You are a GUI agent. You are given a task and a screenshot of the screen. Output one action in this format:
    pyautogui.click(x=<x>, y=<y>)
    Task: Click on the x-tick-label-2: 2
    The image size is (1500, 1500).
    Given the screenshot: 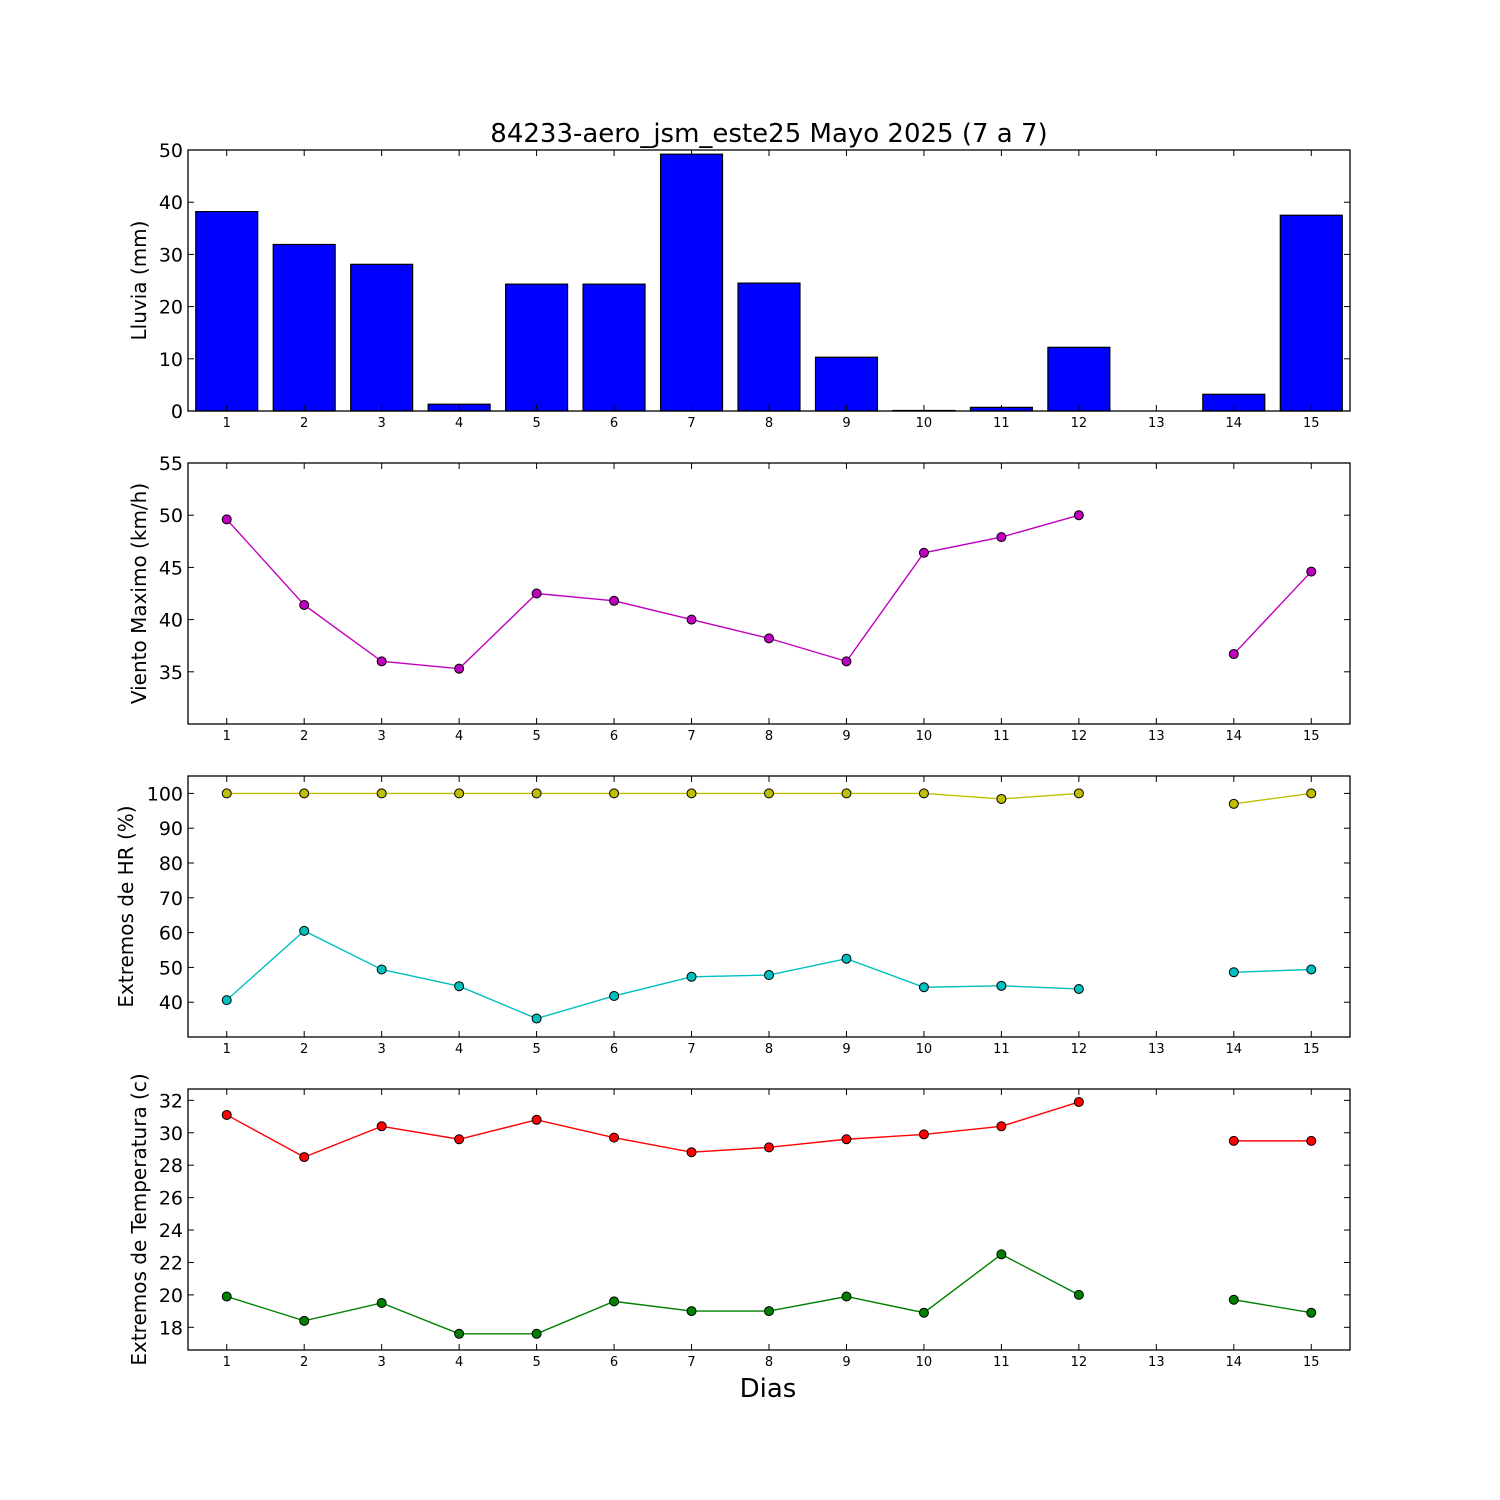 What is the action you would take?
    pyautogui.click(x=304, y=736)
    